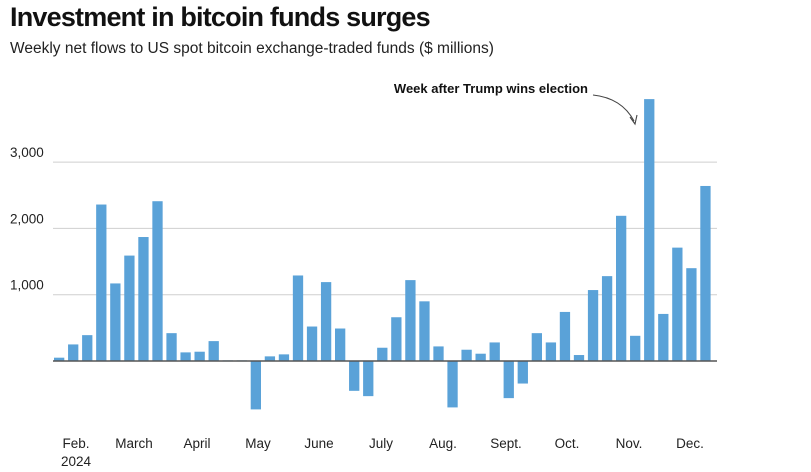  Describe the element at coordinates (27, 218) in the screenshot. I see `y-tick-label: 2,000` at that location.